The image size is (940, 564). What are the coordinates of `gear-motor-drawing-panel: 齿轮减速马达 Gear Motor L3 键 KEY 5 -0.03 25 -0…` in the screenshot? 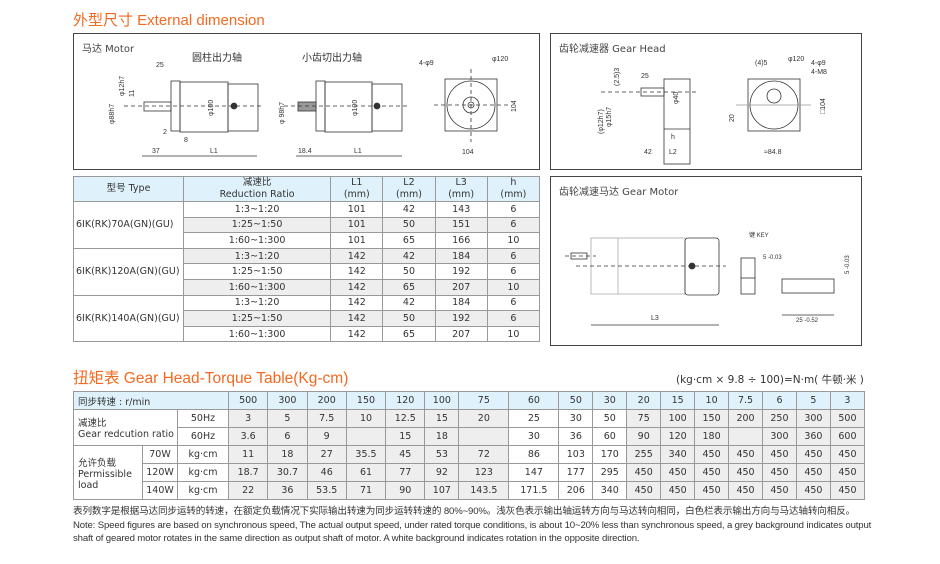 It's located at (706, 261).